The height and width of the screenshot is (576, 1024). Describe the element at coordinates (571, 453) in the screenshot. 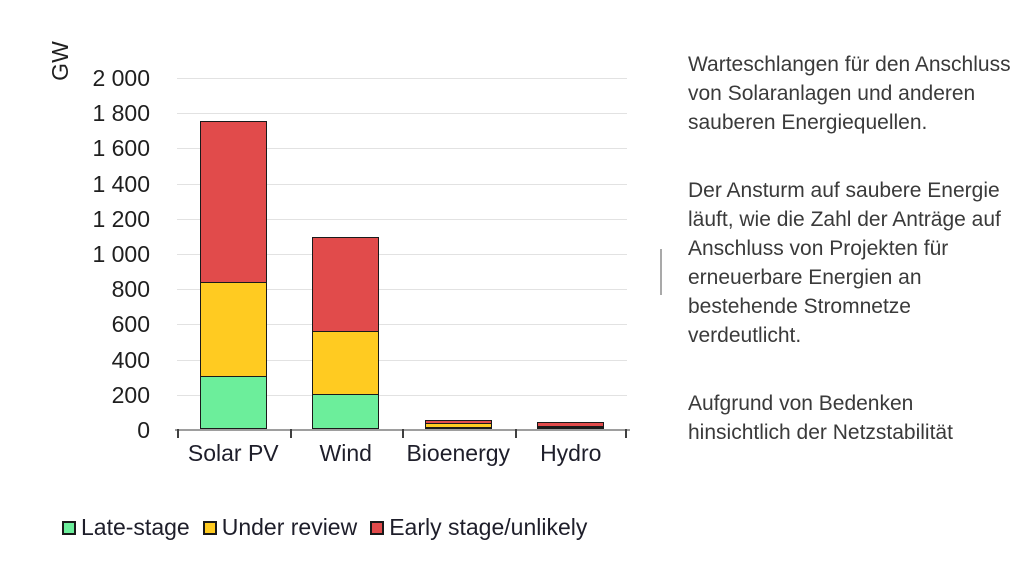

I see `x-category-label-hydro: Hydro` at that location.